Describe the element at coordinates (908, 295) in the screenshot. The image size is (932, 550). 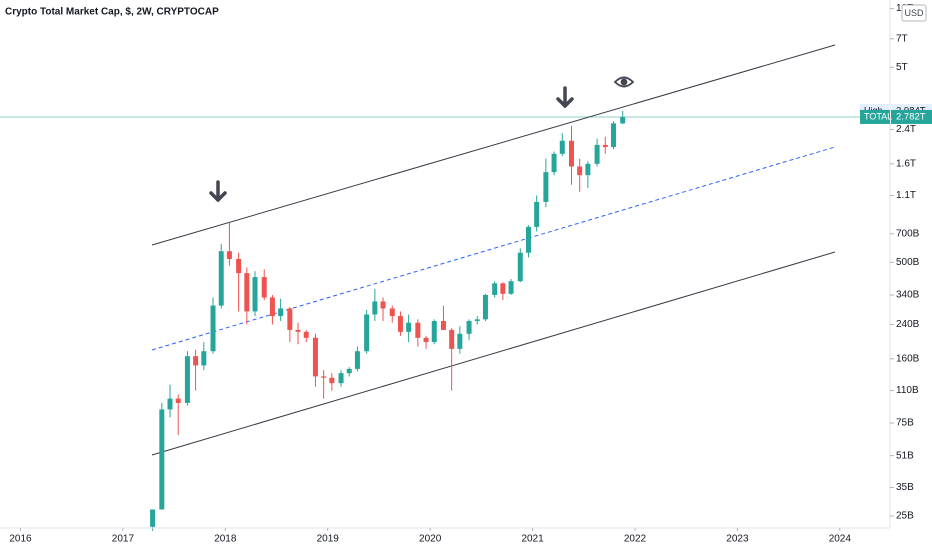
I see `y-tick-label: 340B` at that location.